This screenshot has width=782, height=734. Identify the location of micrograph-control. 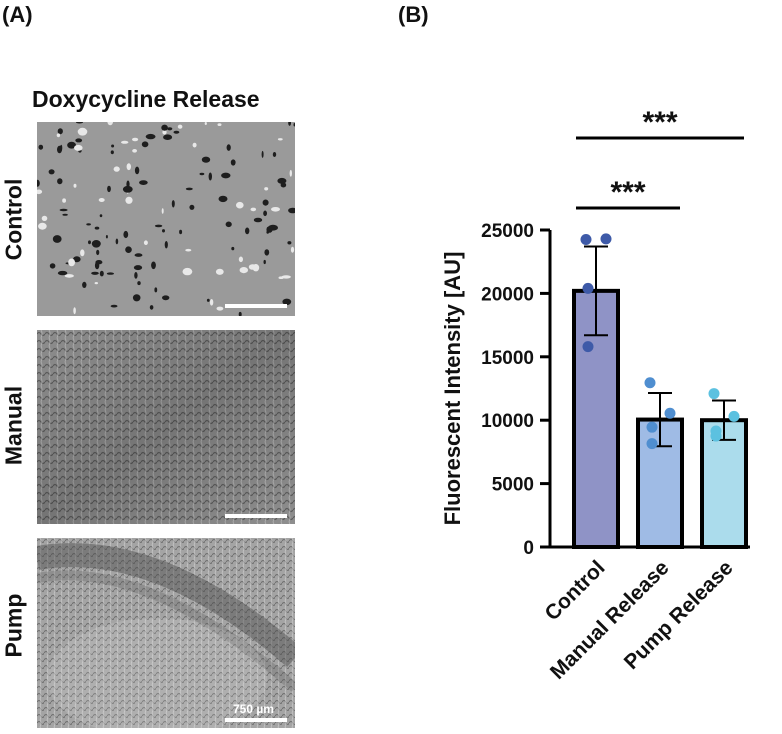
(166, 219).